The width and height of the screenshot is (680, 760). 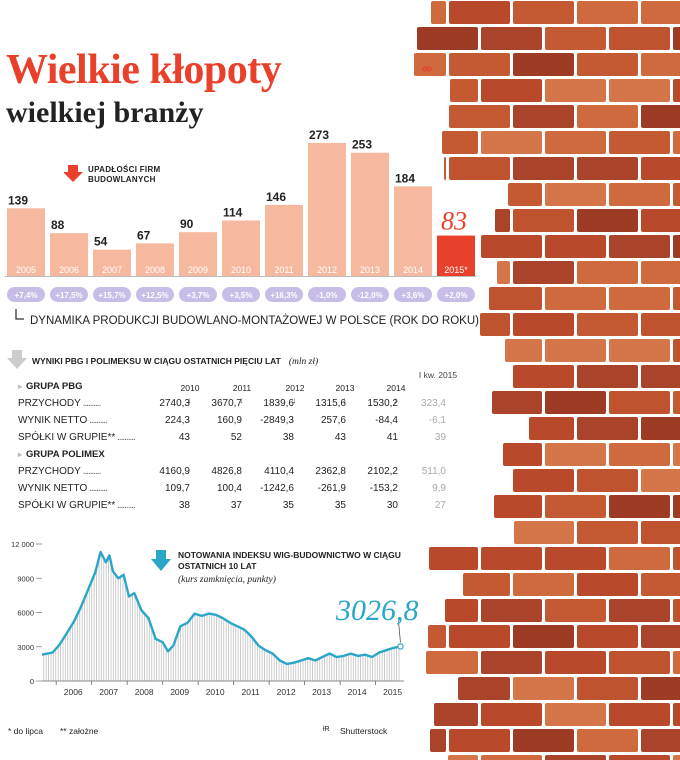 I want to click on bar-year-label: 2012, so click(x=327, y=270).